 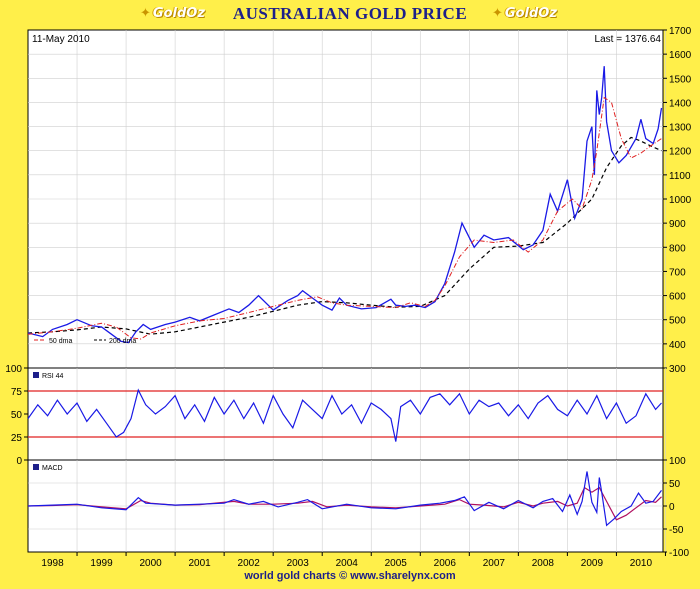 I want to click on x-tick-label: 2004, so click(x=347, y=563).